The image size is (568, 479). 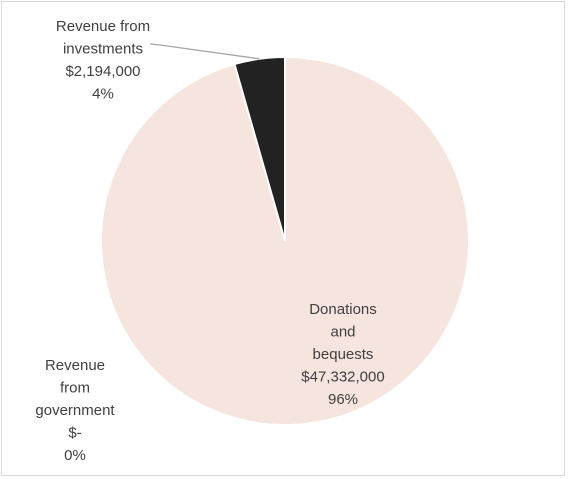 I want to click on data-label-revenue-from-government: Revenue from government $-0%, so click(x=75, y=410).